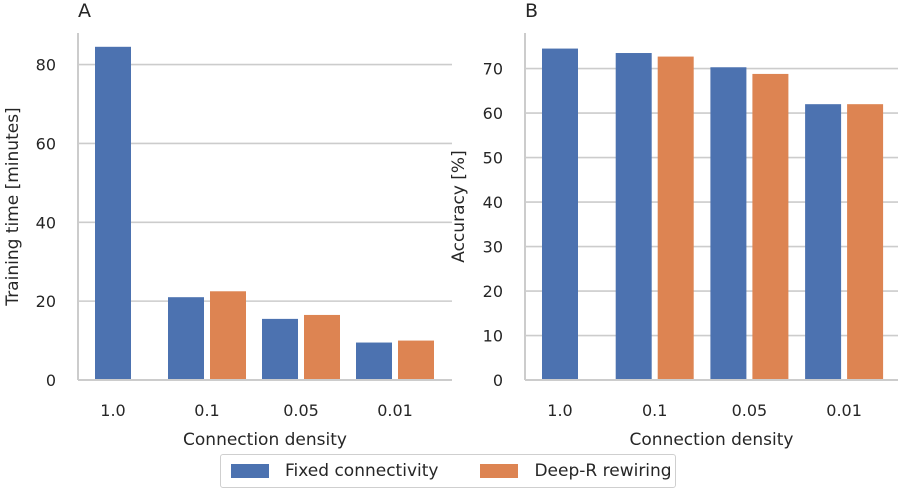 The width and height of the screenshot is (898, 500). What do you see at coordinates (750, 410) in the screenshot?
I see `panel-b-xtick-label: 0.05` at bounding box center [750, 410].